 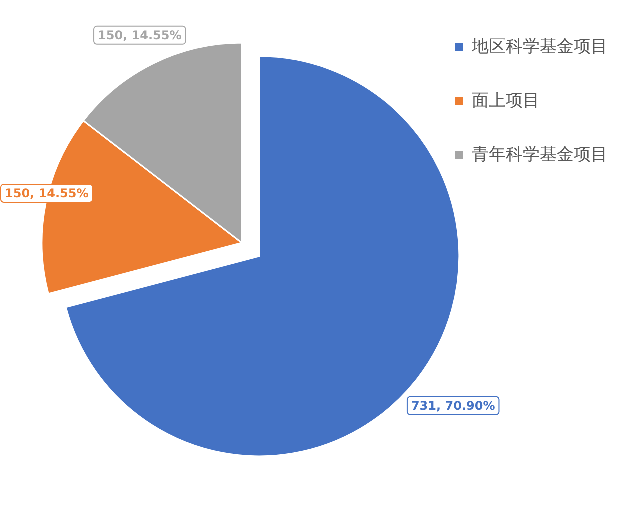 What do you see at coordinates (453, 405) in the screenshot?
I see `data-label: 731, 70.90%` at bounding box center [453, 405].